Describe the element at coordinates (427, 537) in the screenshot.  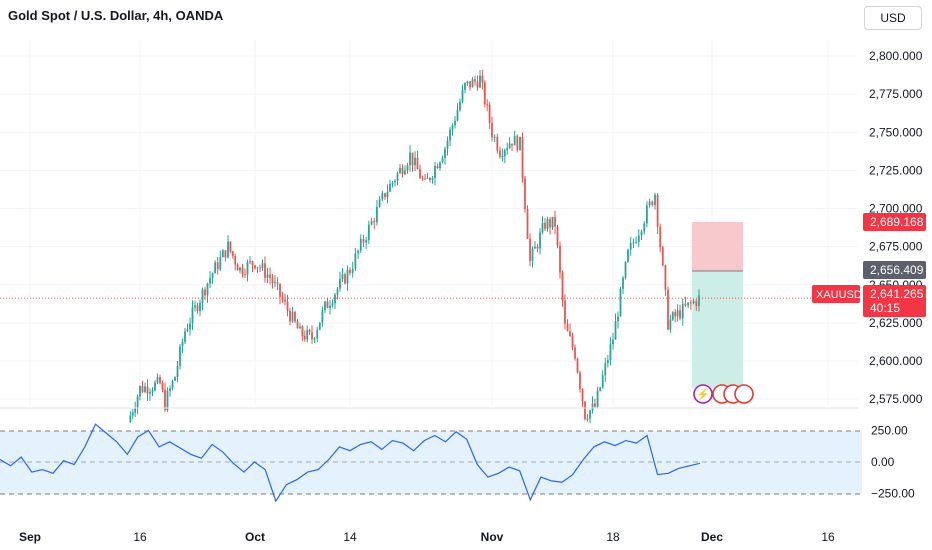
I see `time-axis: Sep 16 Oct 14 Nov 18 Dec 16` at that location.